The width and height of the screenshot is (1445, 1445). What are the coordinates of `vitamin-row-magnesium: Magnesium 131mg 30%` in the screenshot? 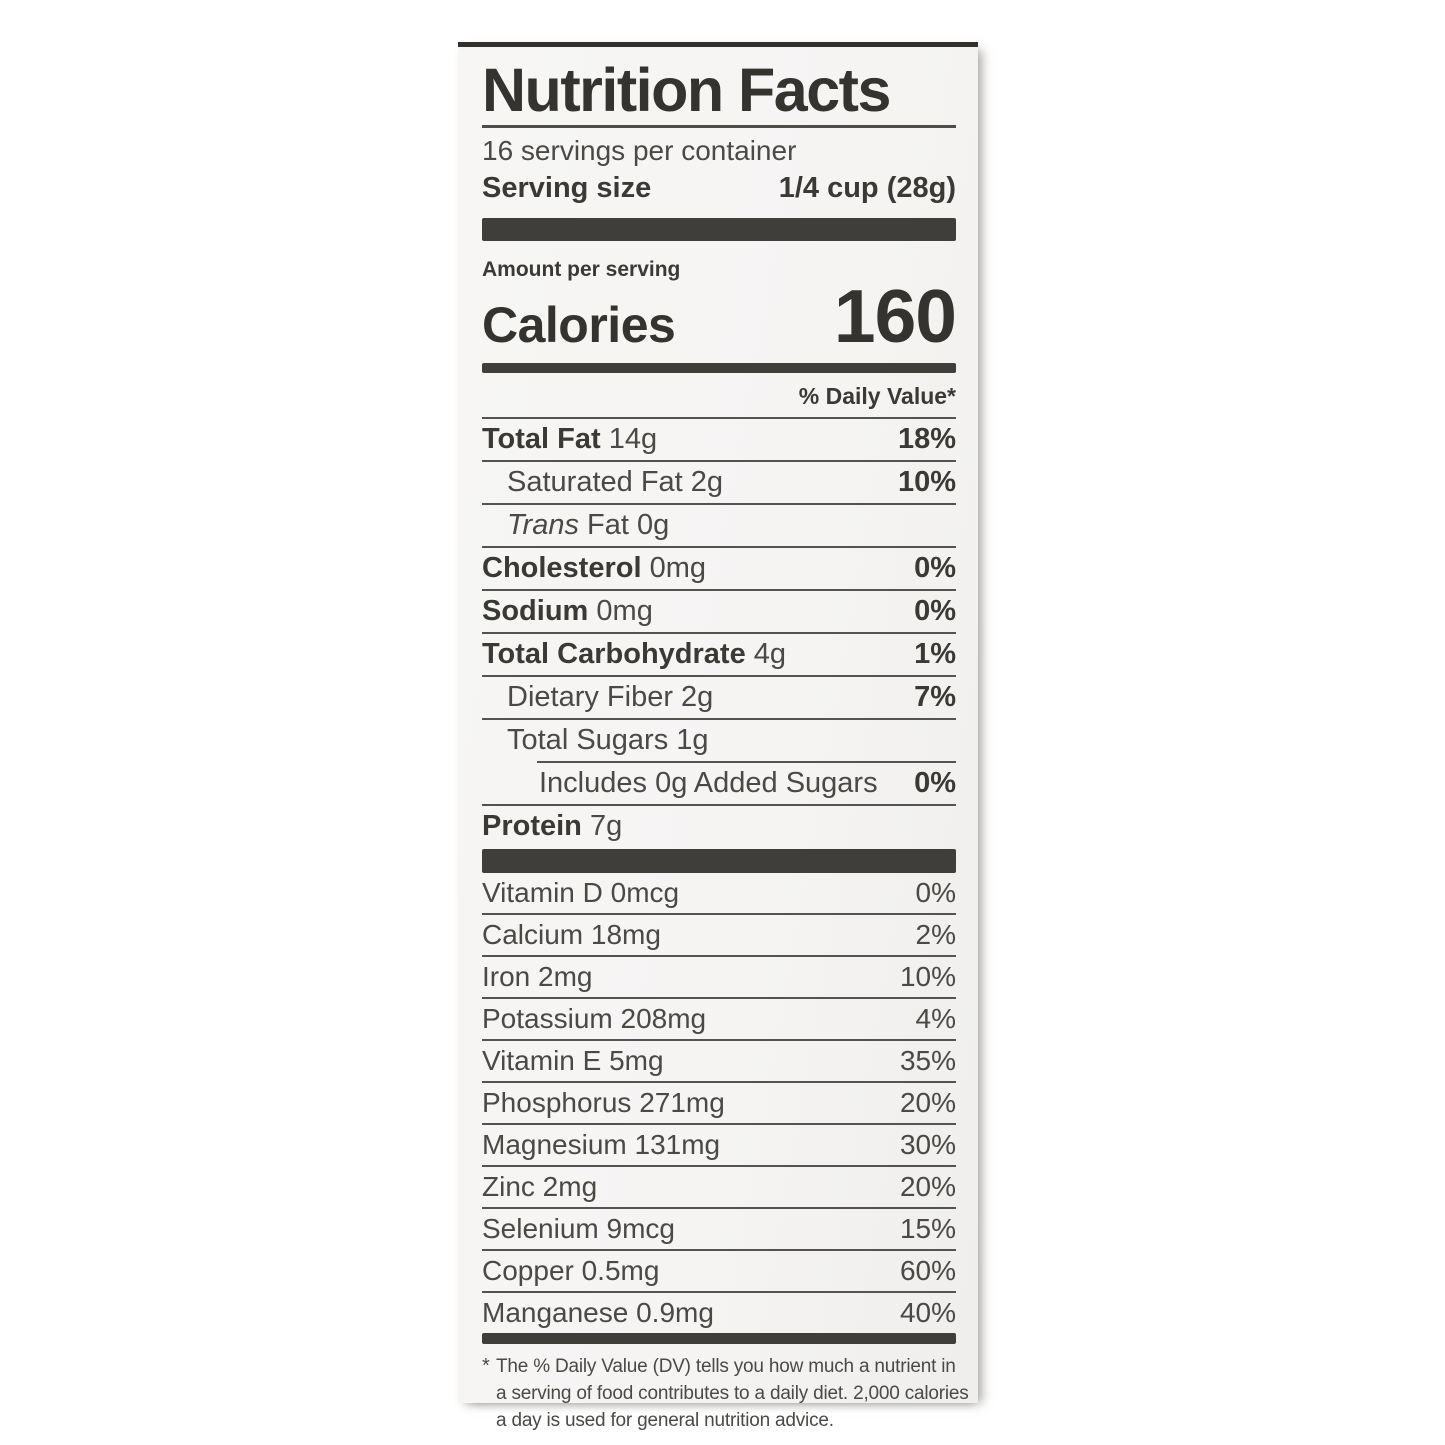 It's located at (719, 1146).